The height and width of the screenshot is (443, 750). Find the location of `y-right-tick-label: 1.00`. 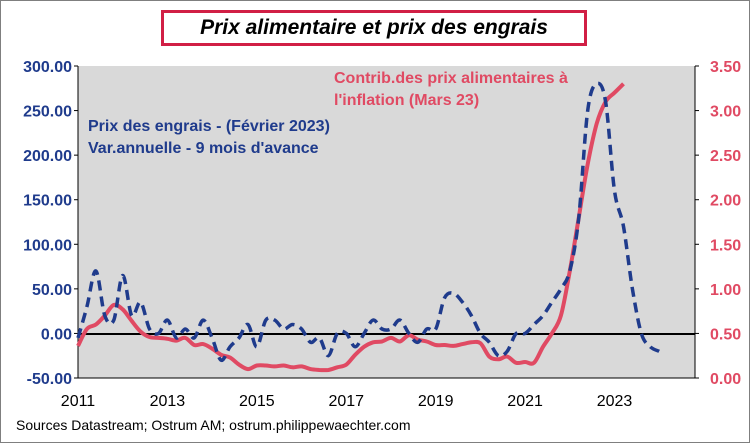

y-right-tick-label: 1.00 is located at coordinates (725, 290).